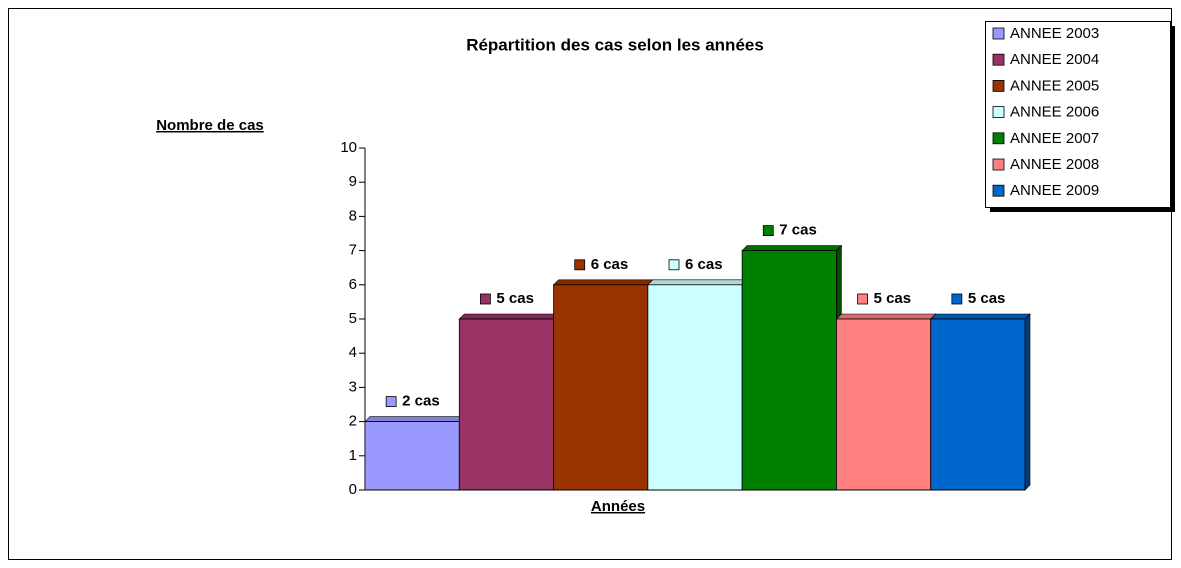 This screenshot has width=1181, height=568. Describe the element at coordinates (1054, 112) in the screenshot. I see `legend-label: ANNEE 2006` at that location.